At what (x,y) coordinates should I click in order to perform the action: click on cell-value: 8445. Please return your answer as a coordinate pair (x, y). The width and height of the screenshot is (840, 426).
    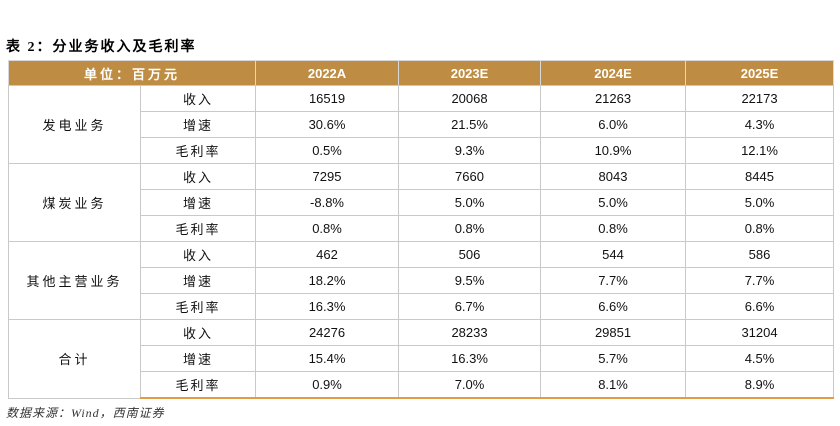
    Looking at the image, I should click on (760, 176).